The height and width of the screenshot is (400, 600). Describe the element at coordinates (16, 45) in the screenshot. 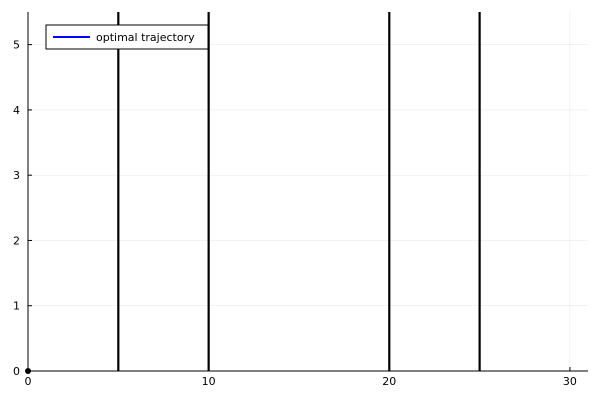

I see `y-tick-label: 5` at that location.